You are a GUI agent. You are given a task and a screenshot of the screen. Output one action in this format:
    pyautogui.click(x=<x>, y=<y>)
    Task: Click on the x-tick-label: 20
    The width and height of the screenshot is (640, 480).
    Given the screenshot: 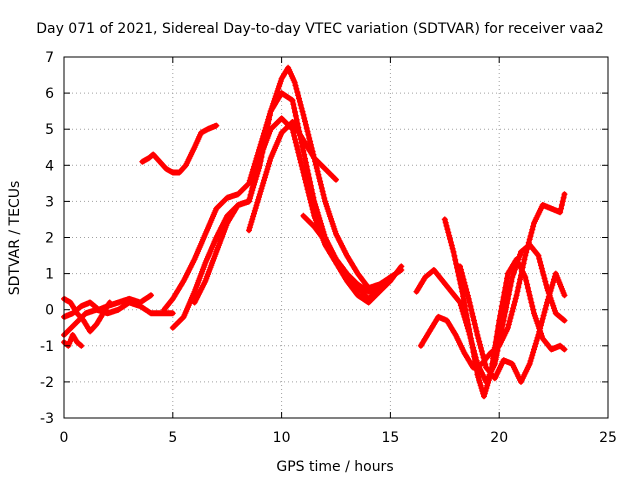 What is the action you would take?
    pyautogui.click(x=499, y=438)
    